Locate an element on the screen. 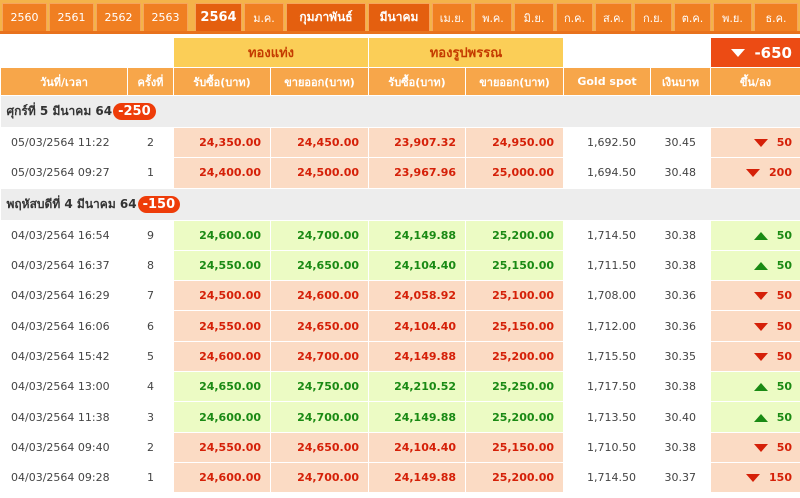 The height and width of the screenshot is (498, 800). cell-round: 3 is located at coordinates (150, 417).